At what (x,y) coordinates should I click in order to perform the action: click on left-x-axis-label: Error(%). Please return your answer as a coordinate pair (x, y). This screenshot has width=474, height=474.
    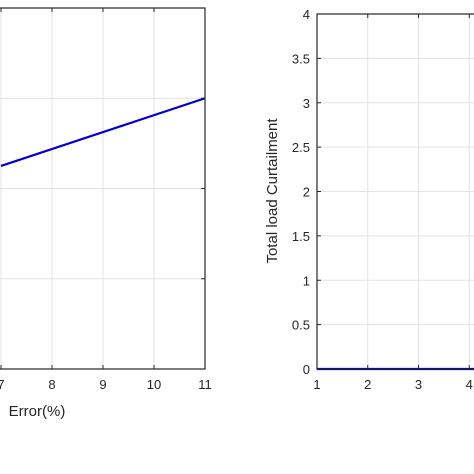
    Looking at the image, I should click on (37, 411).